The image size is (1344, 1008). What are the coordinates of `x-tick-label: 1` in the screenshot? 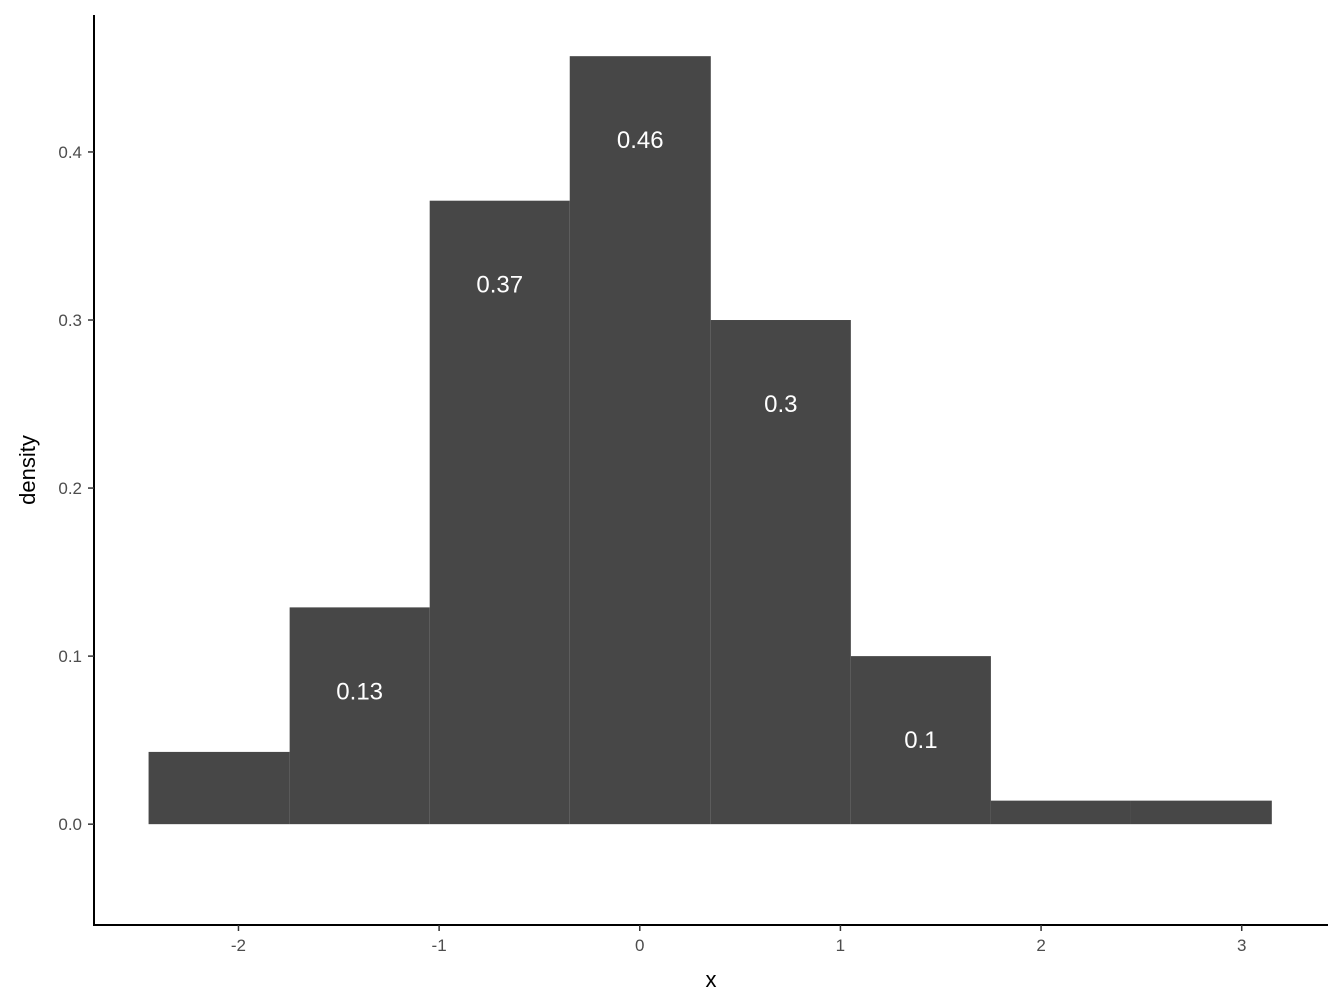 It's located at (840, 945).